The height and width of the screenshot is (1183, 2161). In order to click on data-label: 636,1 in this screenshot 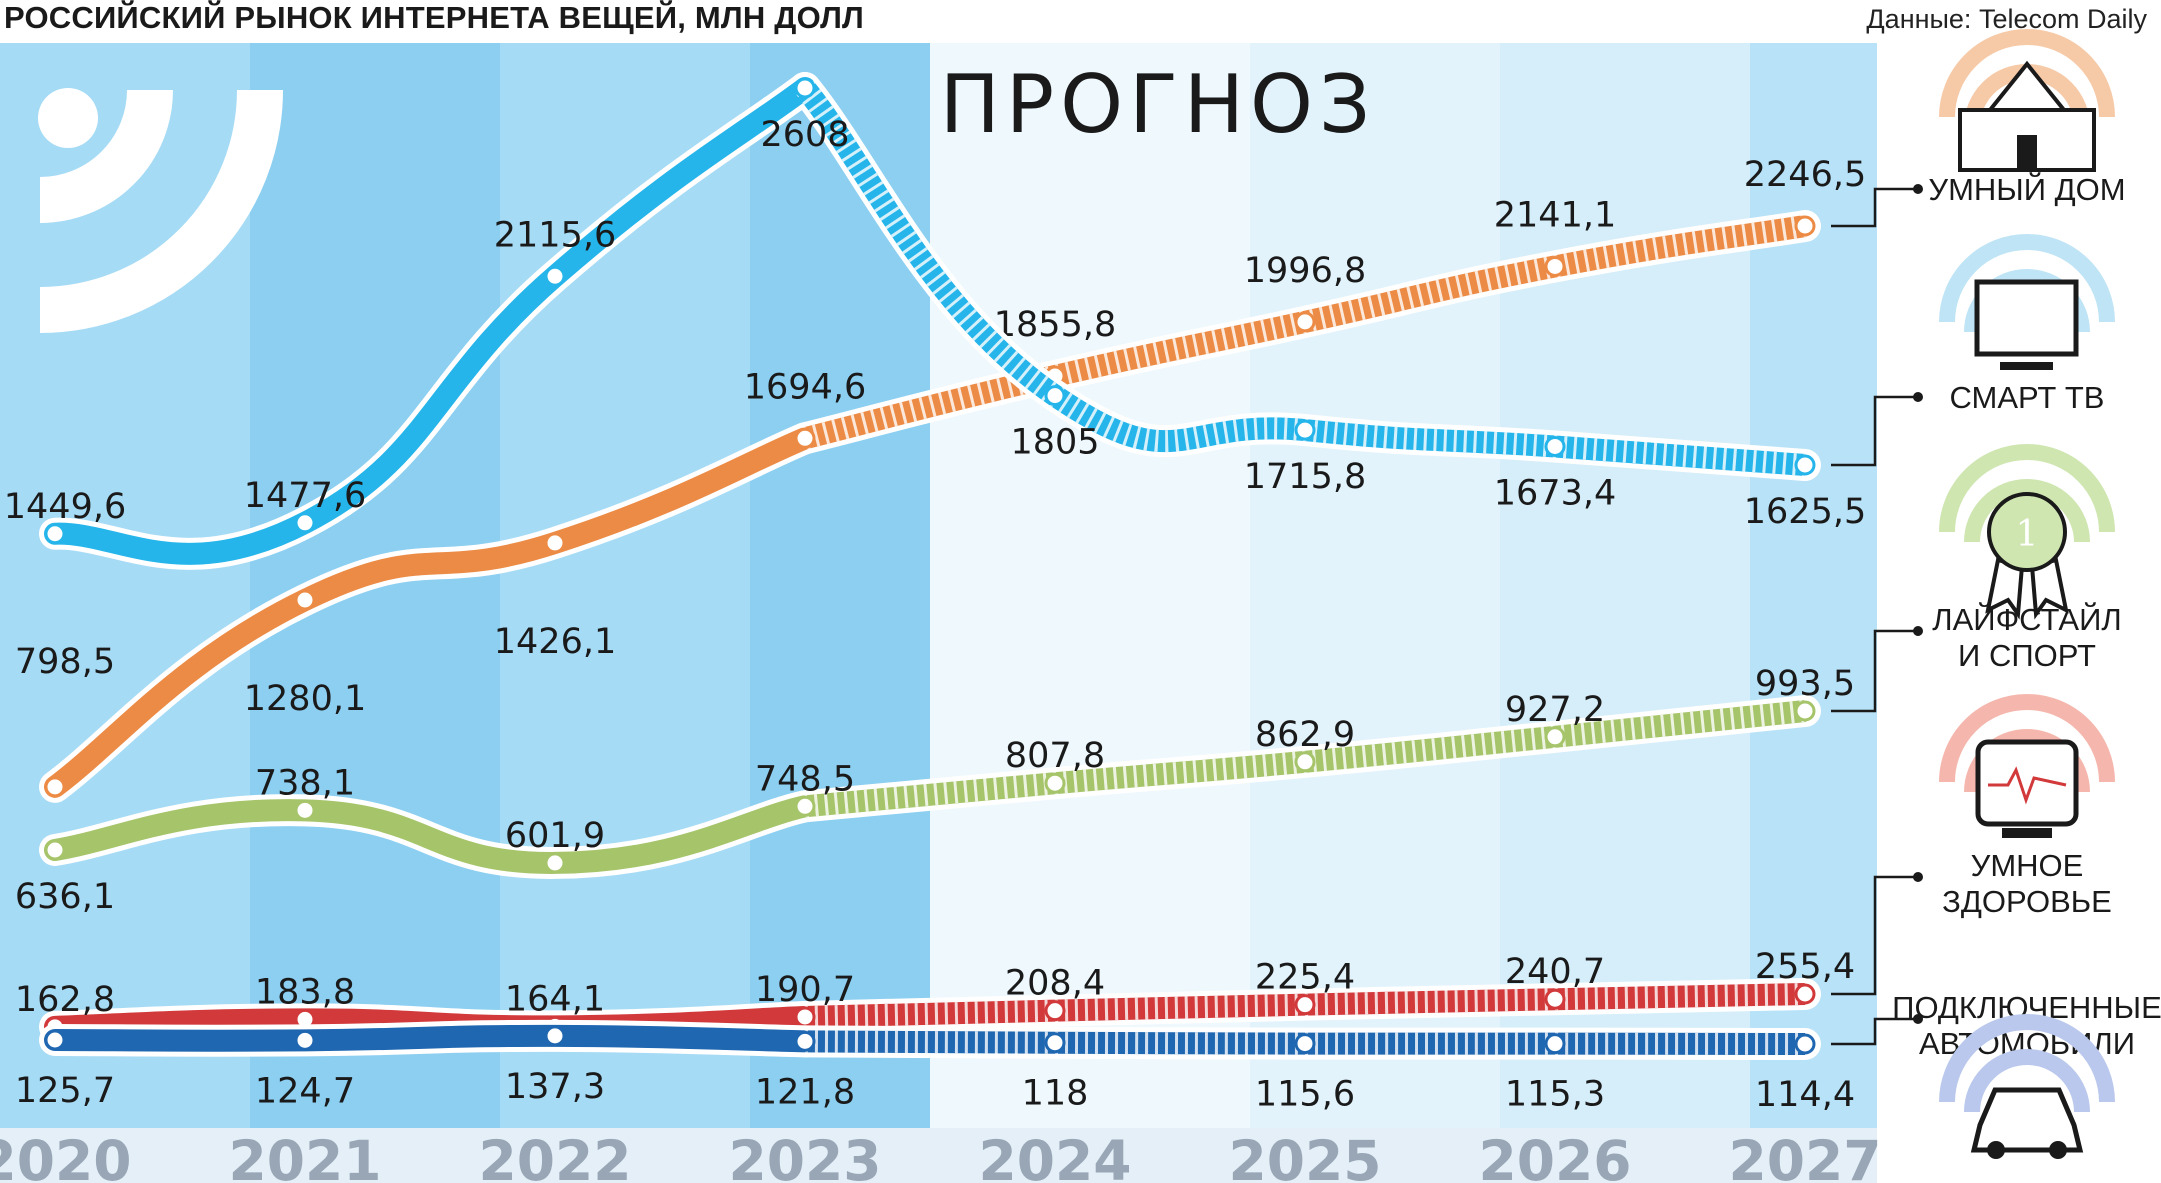, I will do `click(65, 897)`.